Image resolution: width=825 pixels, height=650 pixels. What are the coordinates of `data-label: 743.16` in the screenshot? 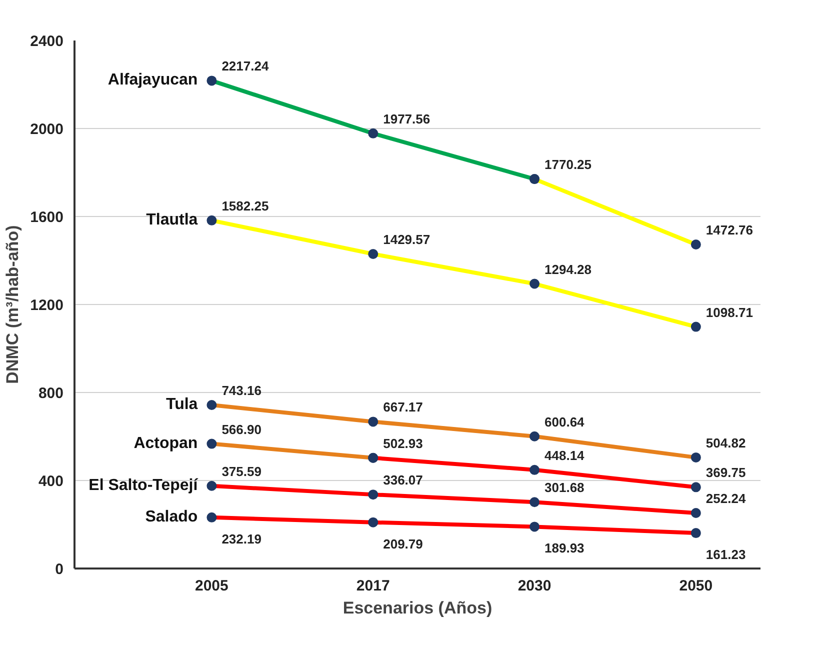 It's located at (242, 390).